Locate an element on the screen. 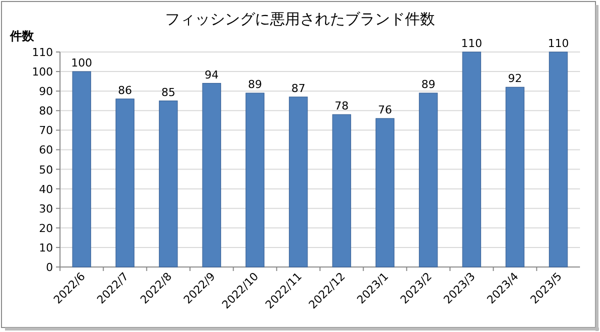  y-tick-label: 50 is located at coordinates (46, 169).